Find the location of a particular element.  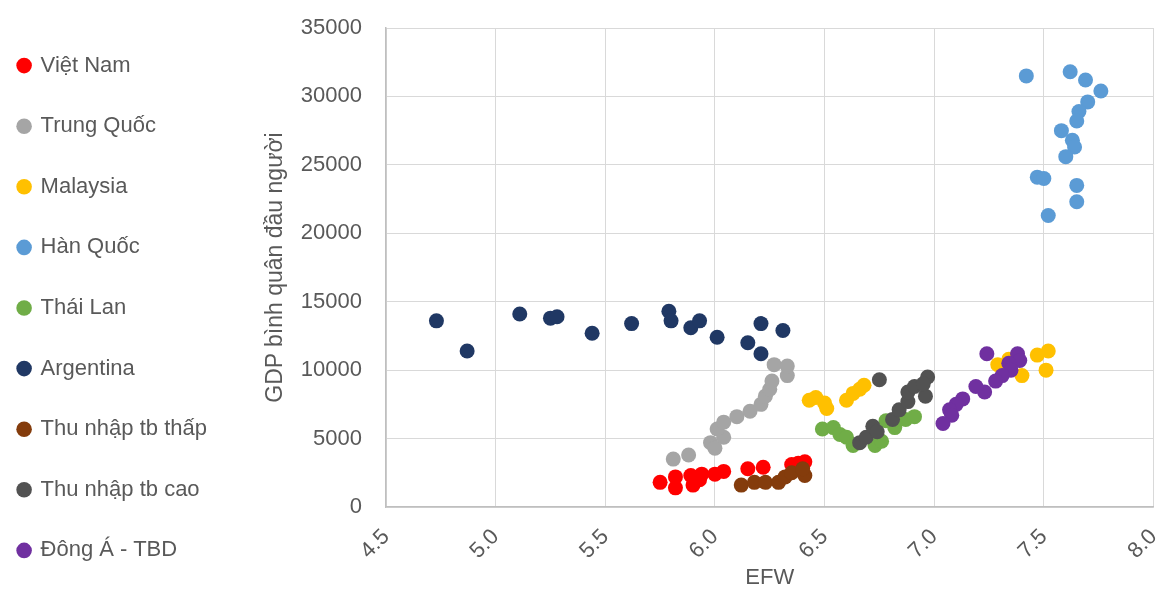

x-tick-label: 7.5 is located at coordinates (1032, 543).